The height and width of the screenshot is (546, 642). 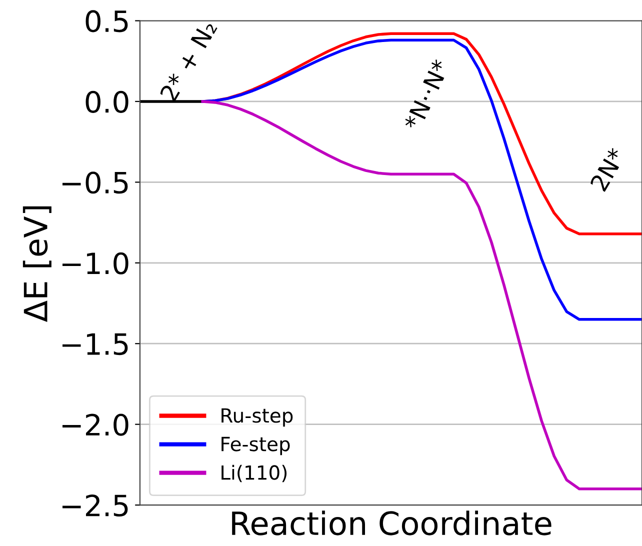 I want to click on y-tick-label: −2.0, so click(x=95, y=425).